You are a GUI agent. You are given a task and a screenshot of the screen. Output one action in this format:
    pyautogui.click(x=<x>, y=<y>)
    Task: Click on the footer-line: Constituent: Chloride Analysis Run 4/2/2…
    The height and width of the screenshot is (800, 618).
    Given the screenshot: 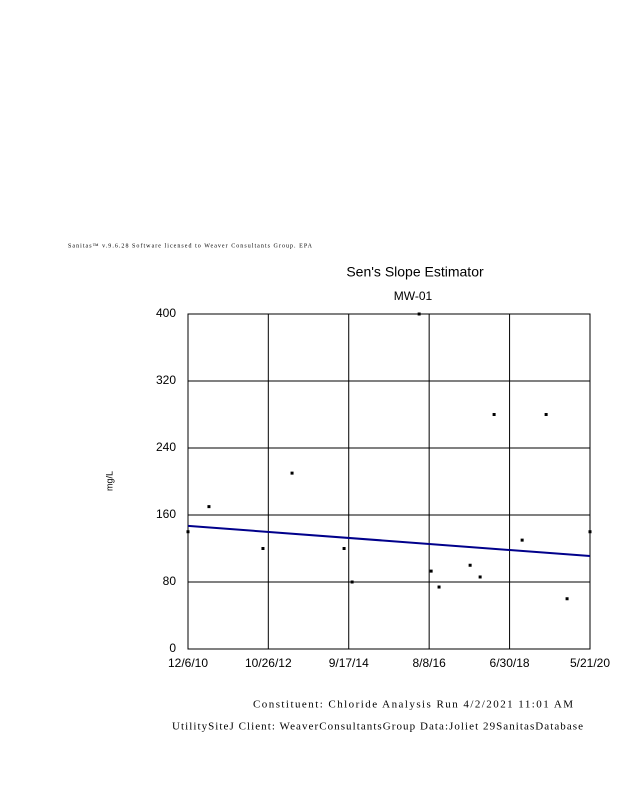 What is the action you would take?
    pyautogui.click(x=413, y=705)
    